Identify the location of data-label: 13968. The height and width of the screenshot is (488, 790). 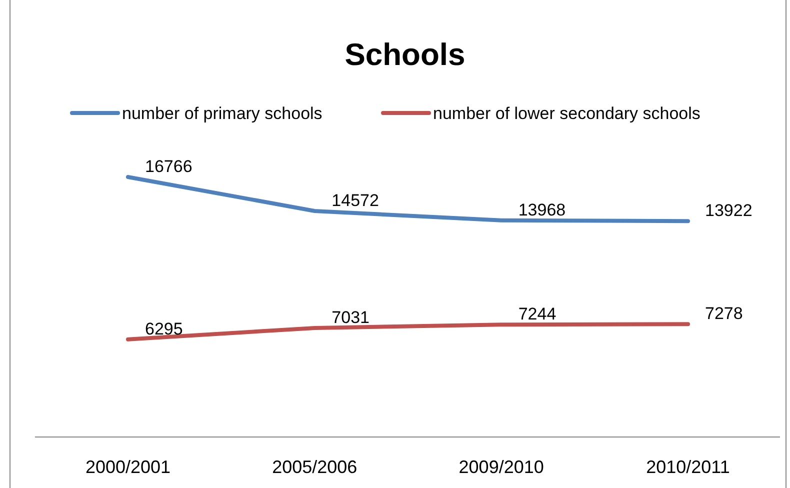
(542, 210).